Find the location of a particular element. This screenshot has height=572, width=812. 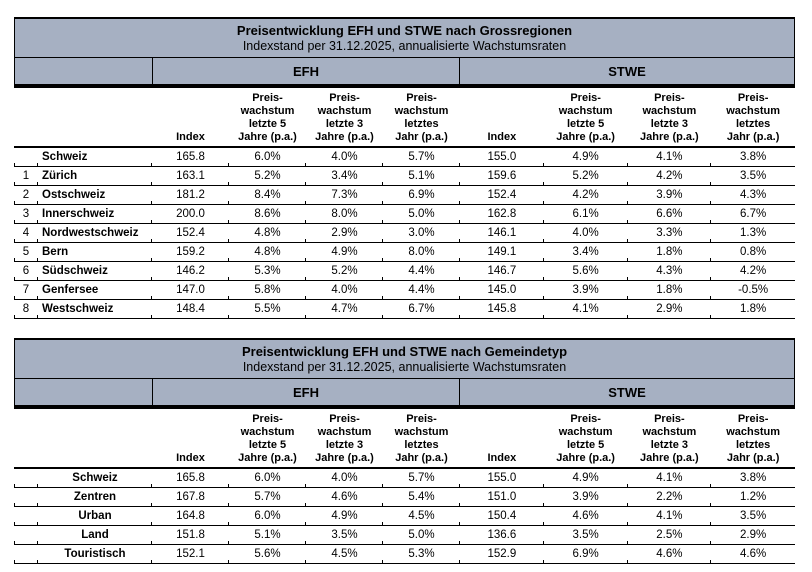

value-stwe-2: 2.9% is located at coordinates (670, 309).